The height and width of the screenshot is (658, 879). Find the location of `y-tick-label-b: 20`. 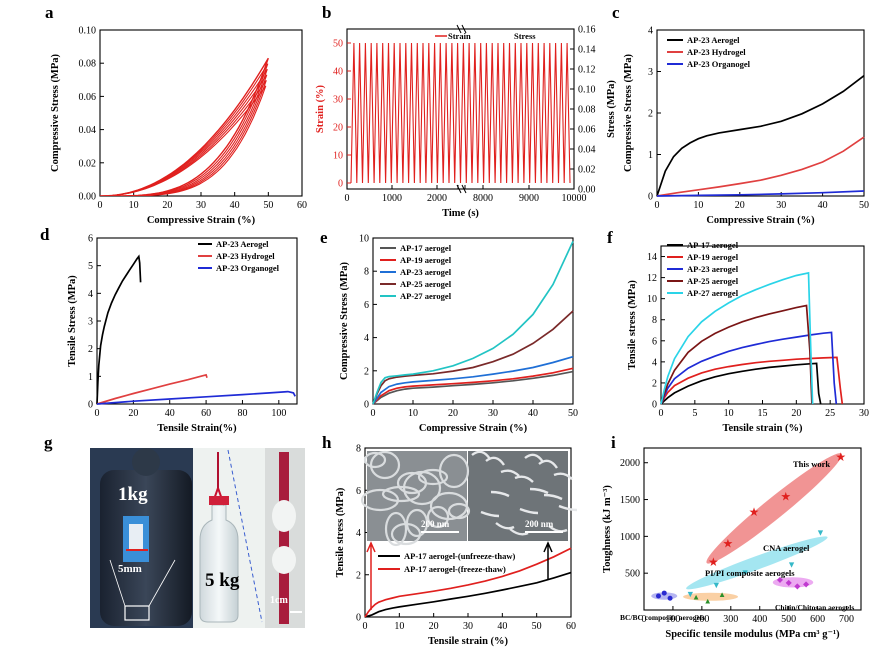

y-tick-label-b: 20 is located at coordinates (338, 128).